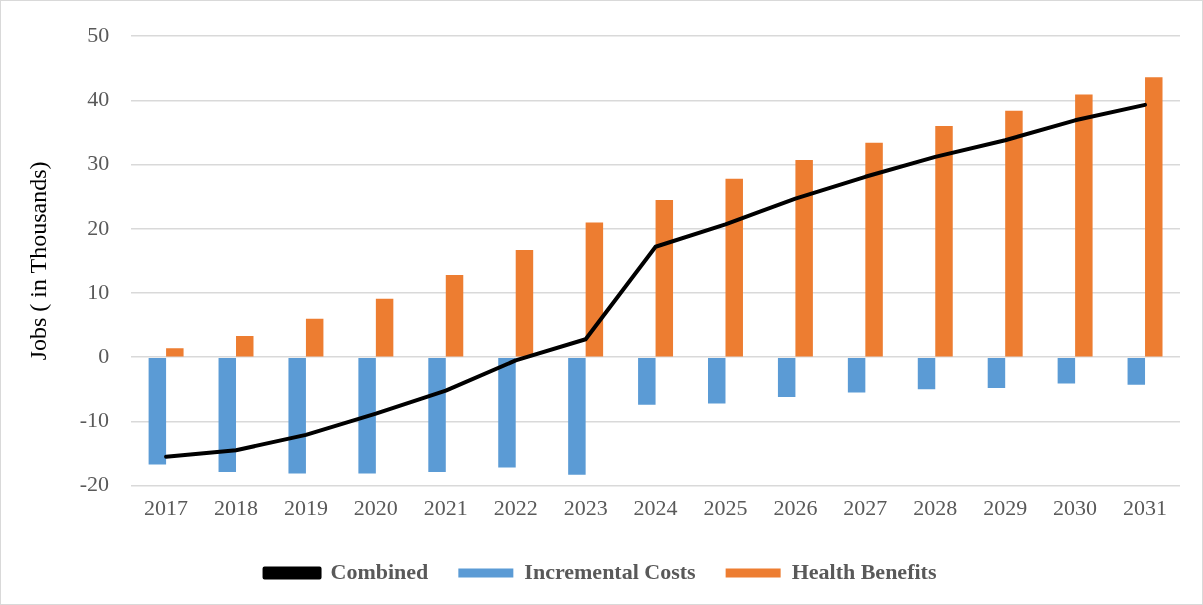  Describe the element at coordinates (515, 507) in the screenshot. I see `x-tick-label: 2022` at that location.